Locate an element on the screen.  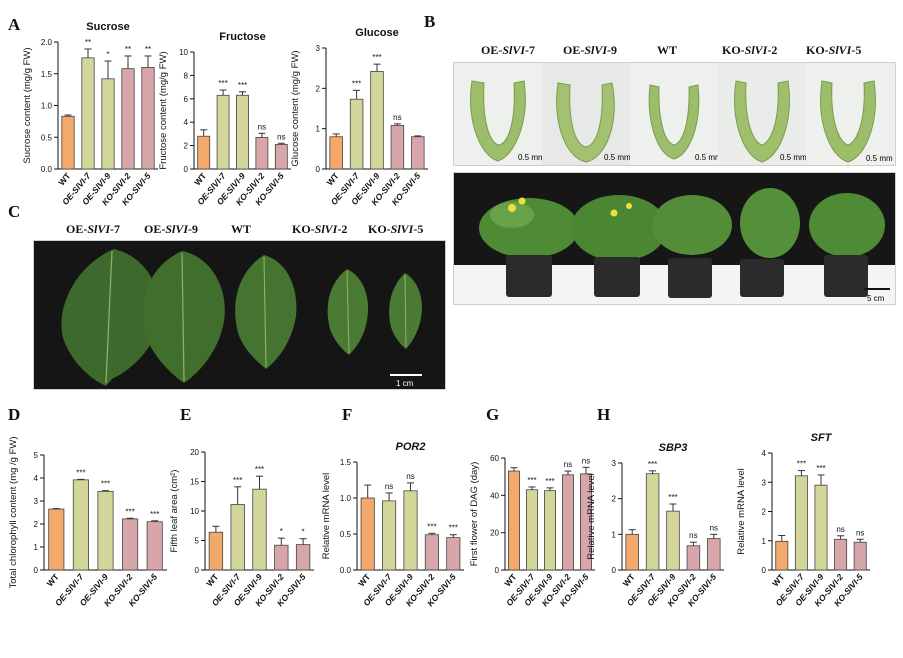
c-genotype-label: OE-SlVI-9 is located at coordinates (171, 229).